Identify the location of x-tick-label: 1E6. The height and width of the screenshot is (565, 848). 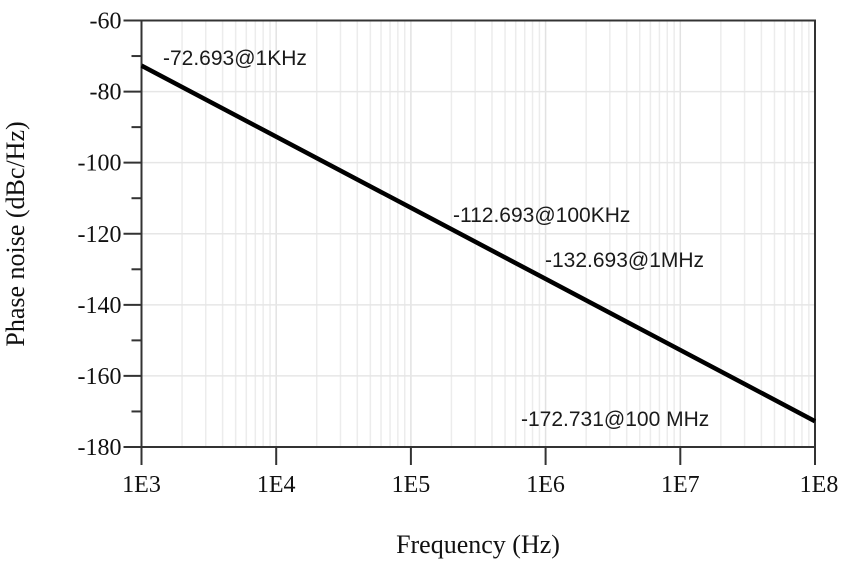
(545, 485).